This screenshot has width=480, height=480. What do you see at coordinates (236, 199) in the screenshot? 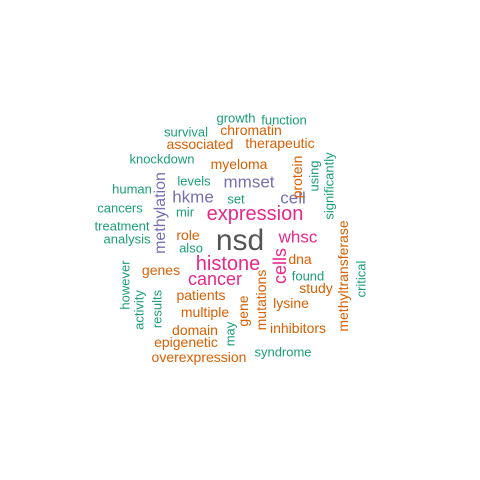
I see `word-set: set` at bounding box center [236, 199].